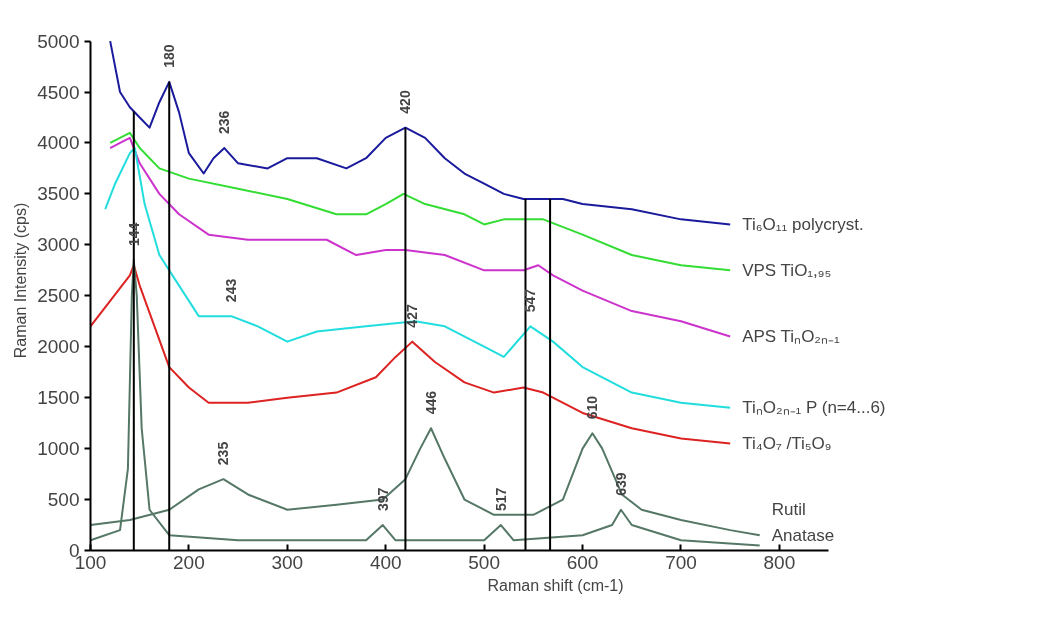 This screenshot has width=1040, height=637. Describe the element at coordinates (58, 296) in the screenshot. I see `y-tick-label: 2500` at that location.